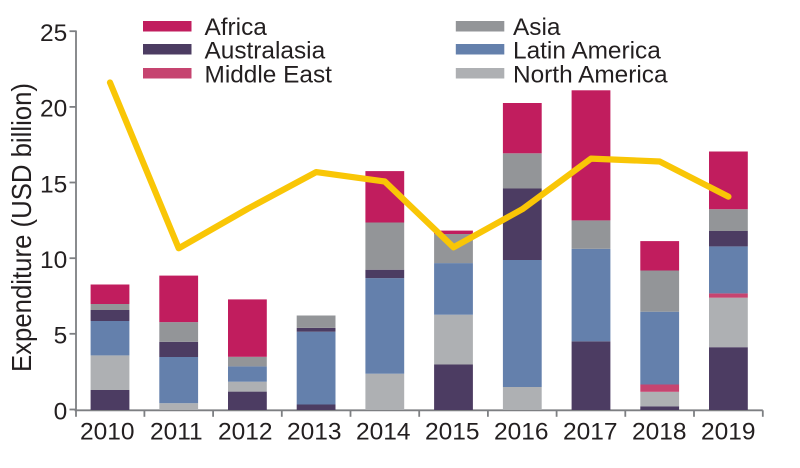  Describe the element at coordinates (590, 74) in the screenshot. I see `svg-text: North America` at that location.